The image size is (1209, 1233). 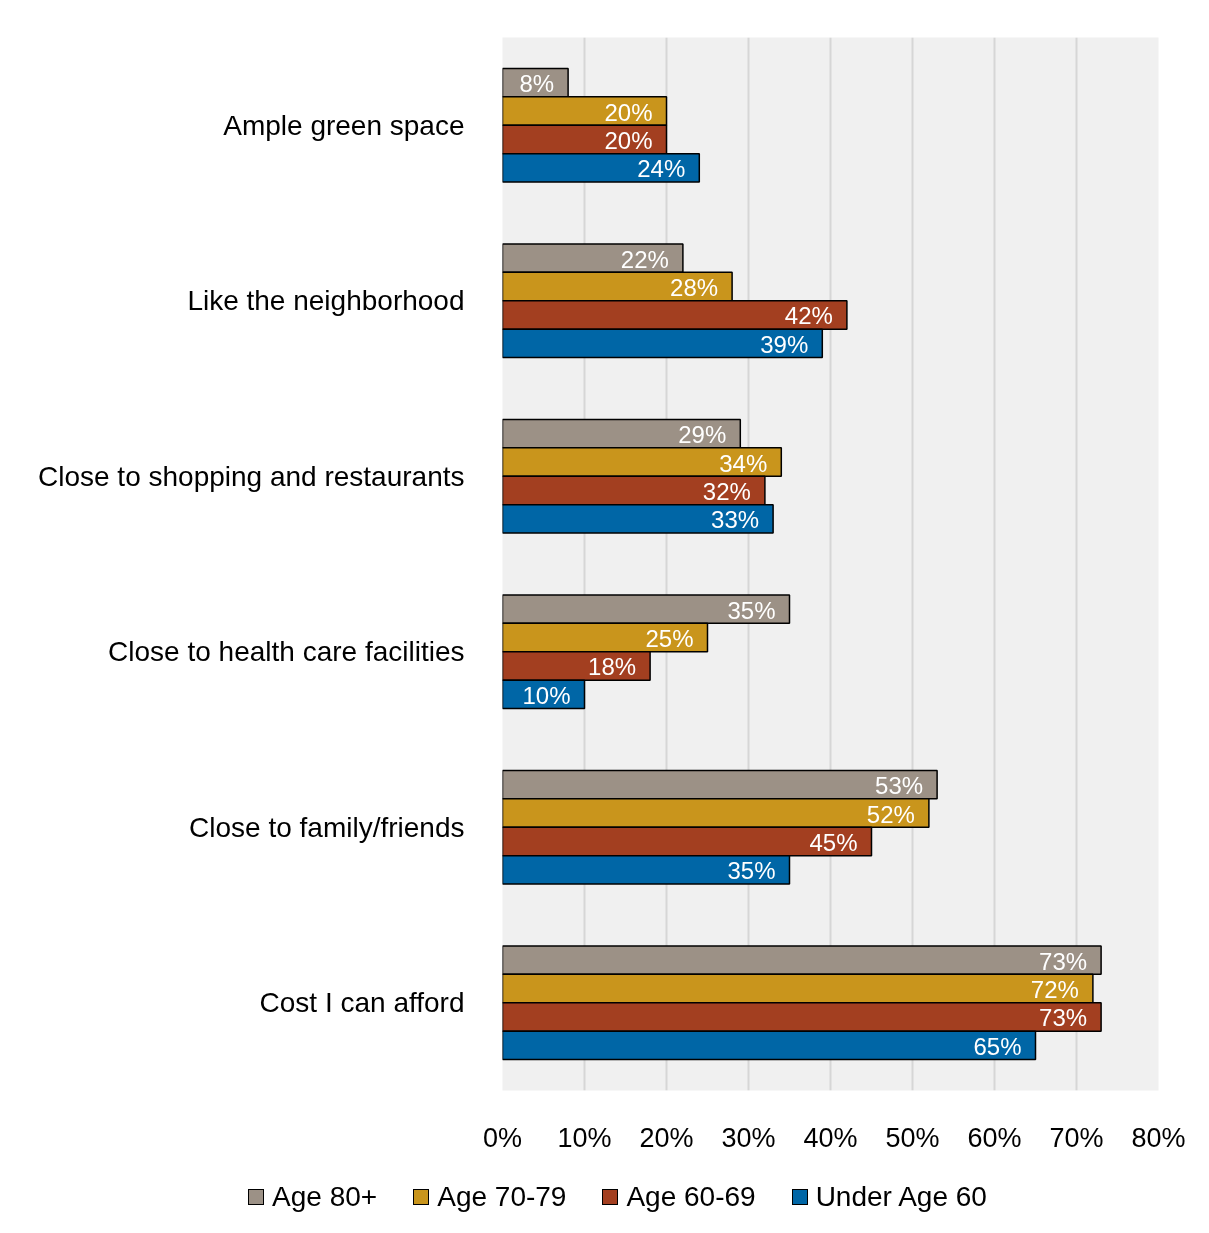 I want to click on data-label: 53%, so click(x=899, y=786).